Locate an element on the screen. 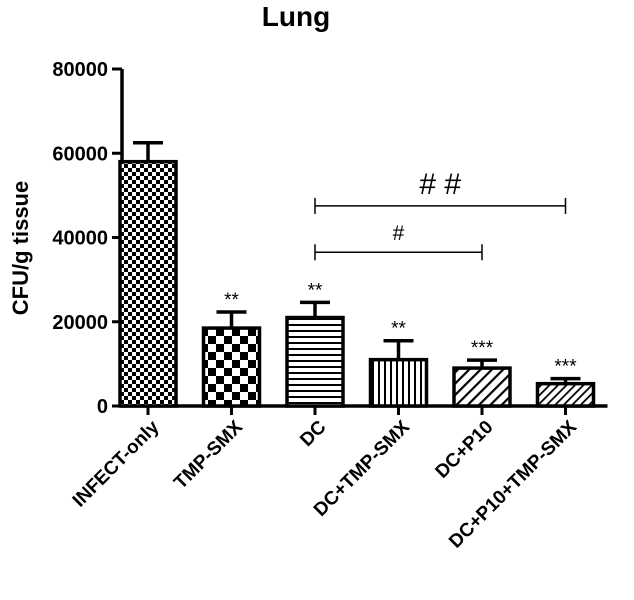  y-tick-label: 40000 is located at coordinates (80, 239).